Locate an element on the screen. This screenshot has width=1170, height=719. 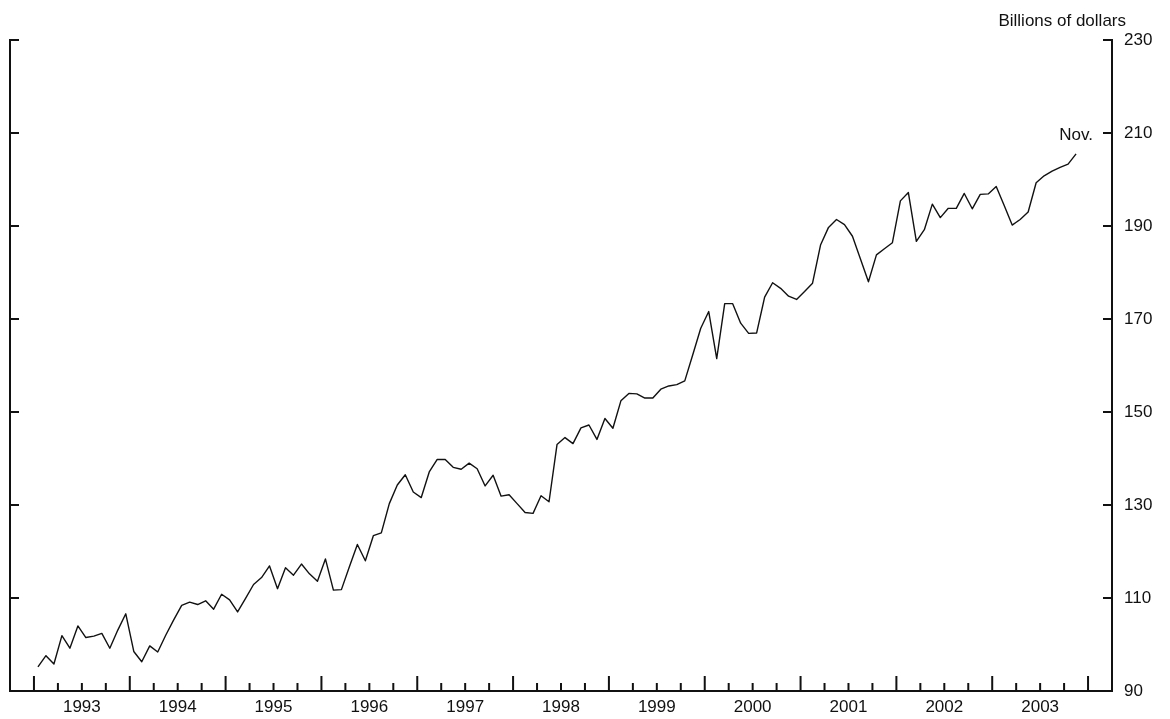
x-tick-label: 1997 is located at coordinates (465, 706).